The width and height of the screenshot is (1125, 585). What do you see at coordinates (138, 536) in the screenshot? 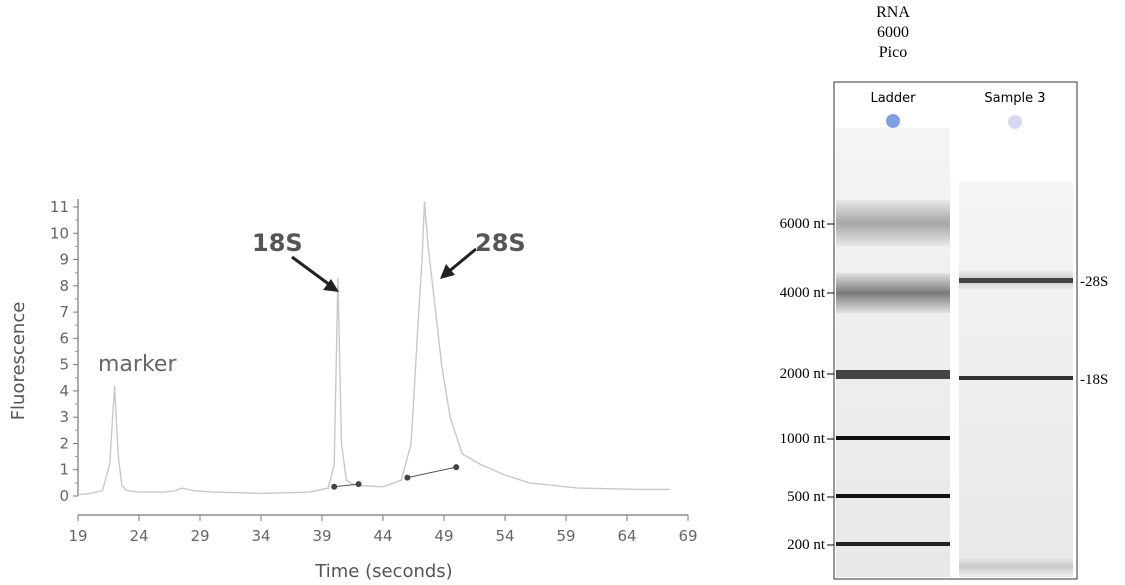
I see `x-tick-label: 24` at bounding box center [138, 536].